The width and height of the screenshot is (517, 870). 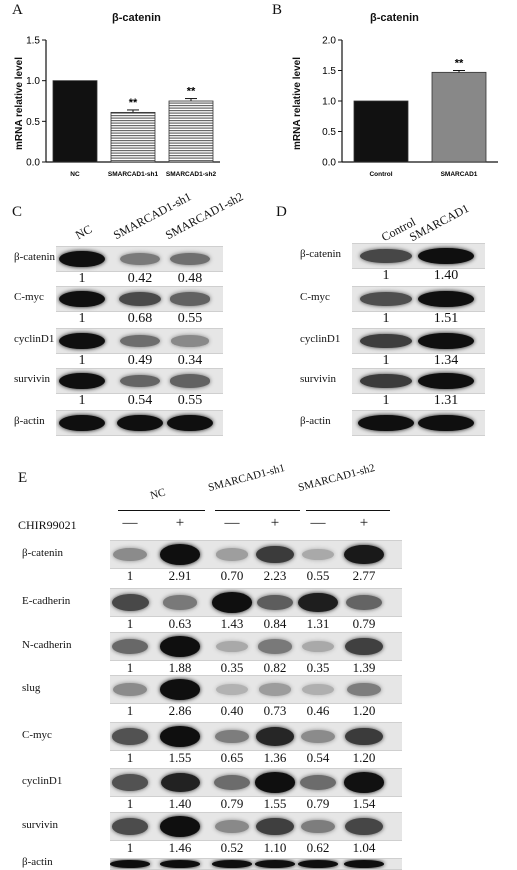 I want to click on blot-row-label: survivin, so click(x=32, y=379).